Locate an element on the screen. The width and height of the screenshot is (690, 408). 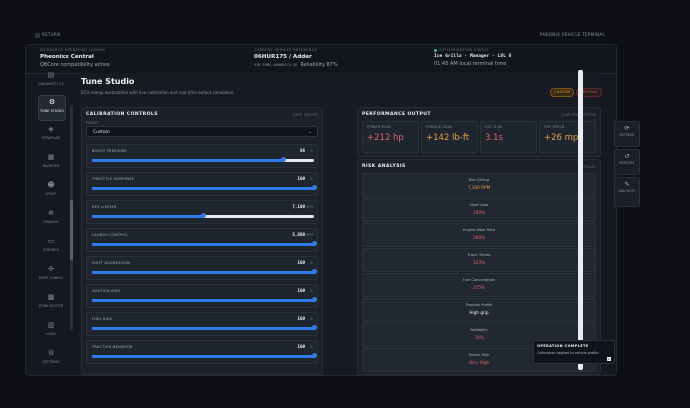
sidebar-item-label: INVOICES is located at coordinates (51, 166).